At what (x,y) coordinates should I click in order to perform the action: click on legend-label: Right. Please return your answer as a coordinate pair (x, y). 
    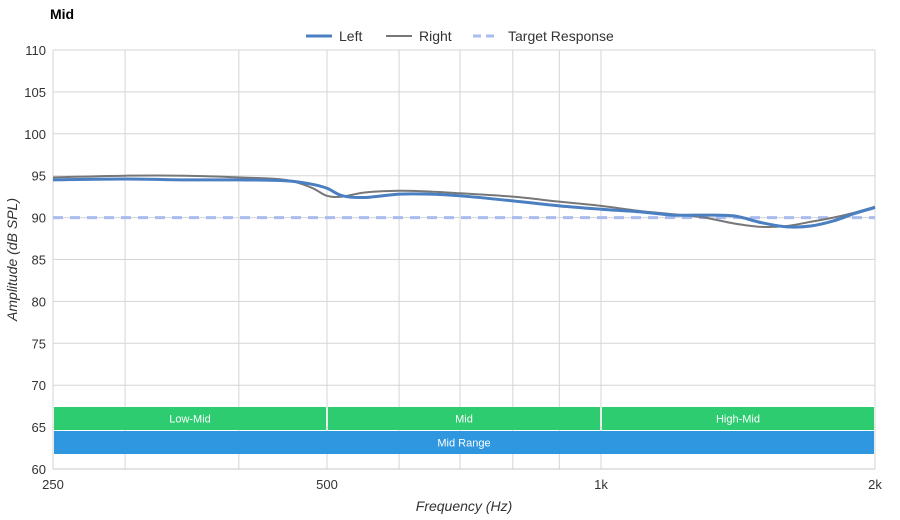
    Looking at the image, I should click on (435, 36).